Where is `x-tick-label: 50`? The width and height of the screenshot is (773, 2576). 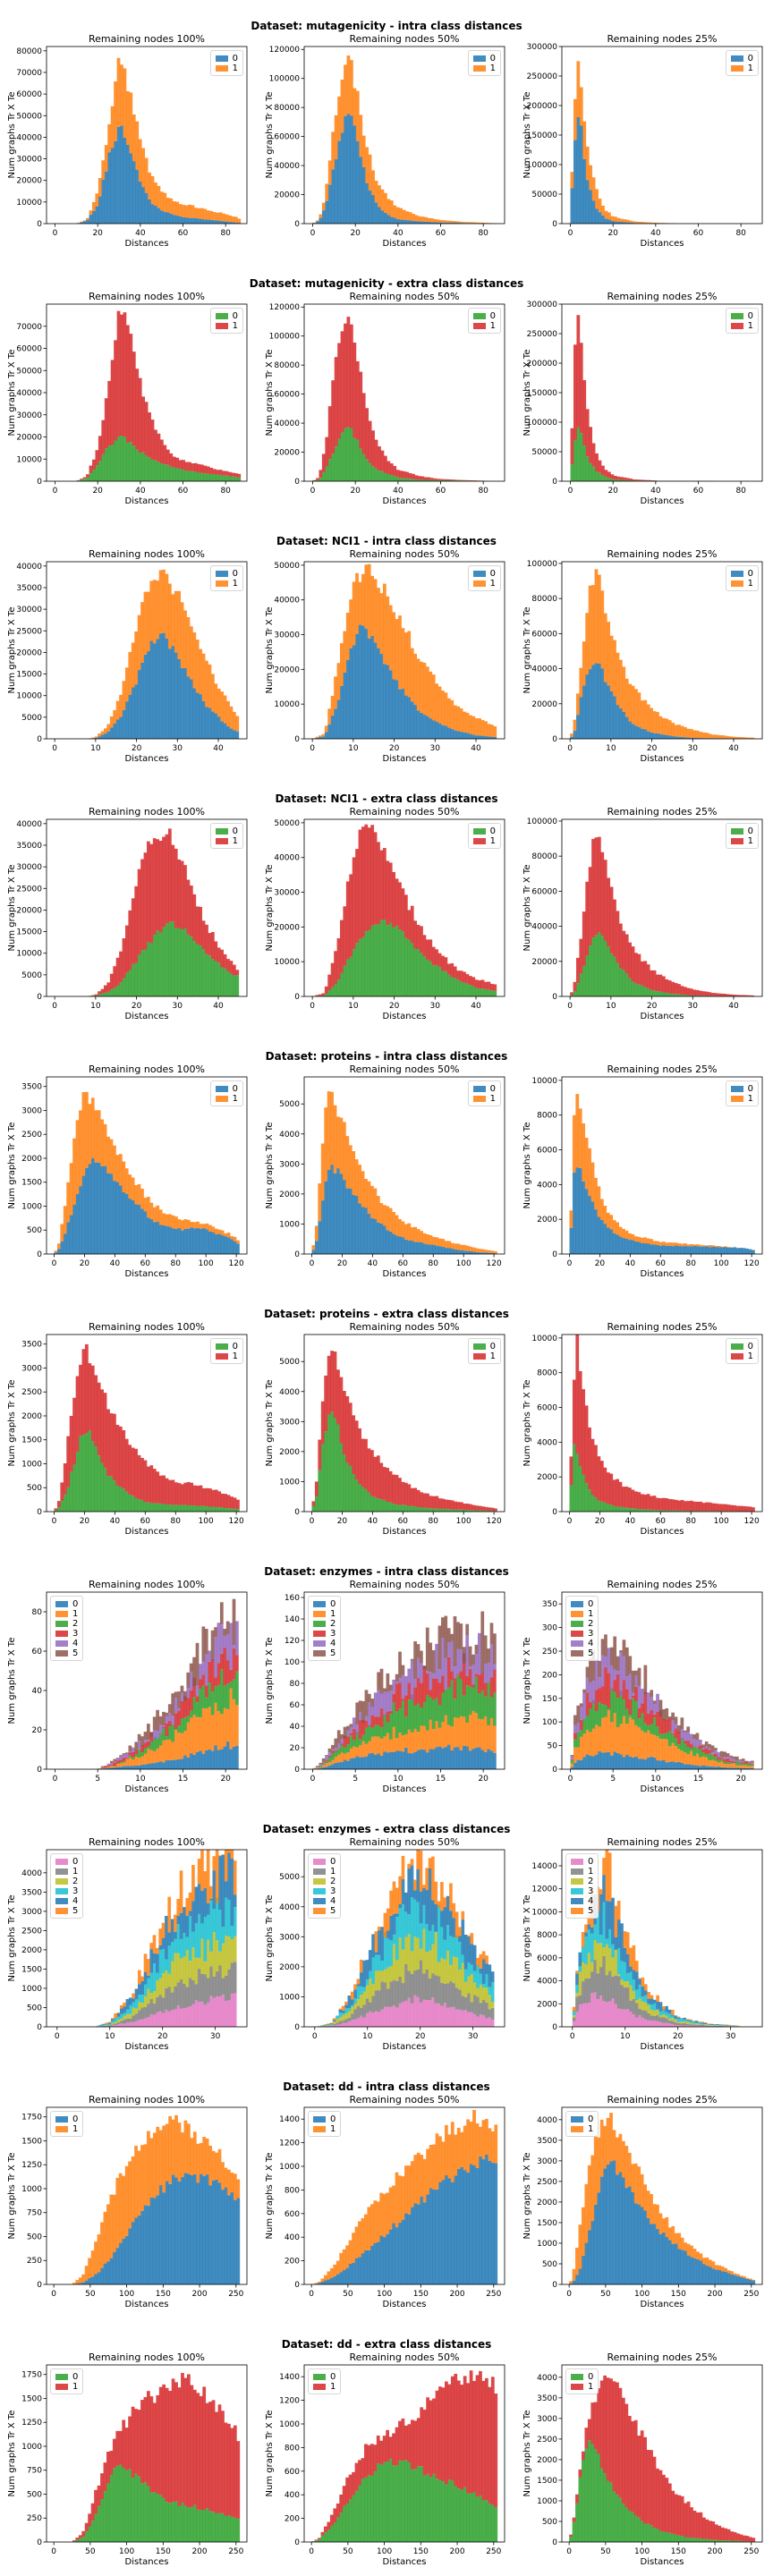
x-tick-label: 50 is located at coordinates (90, 2294).